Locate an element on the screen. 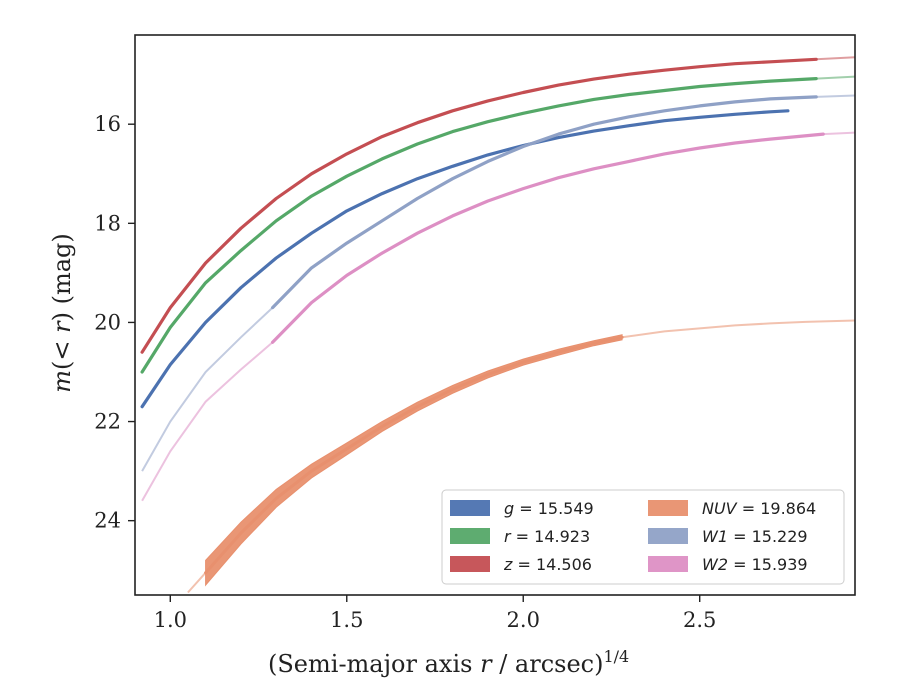 The image size is (900, 700). series-w2-extension is located at coordinates (207, 421).